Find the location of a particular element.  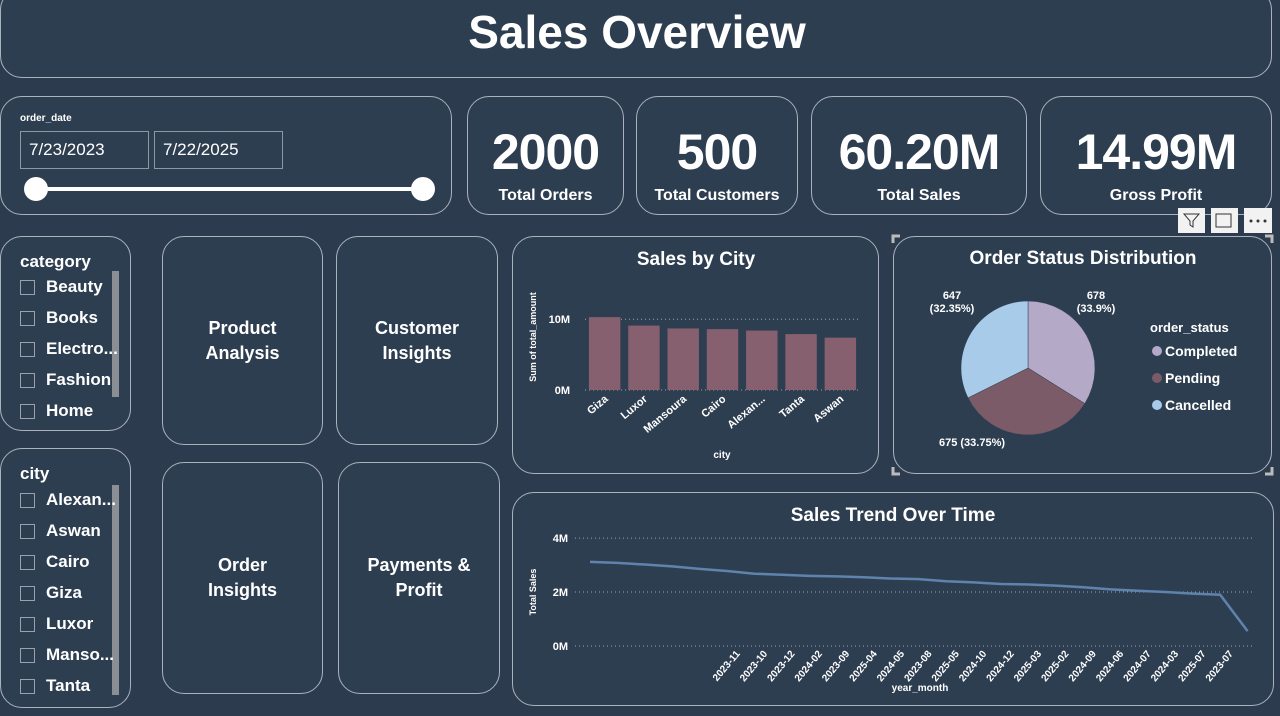

y-axis-label: Sum of total_amount is located at coordinates (533, 337).